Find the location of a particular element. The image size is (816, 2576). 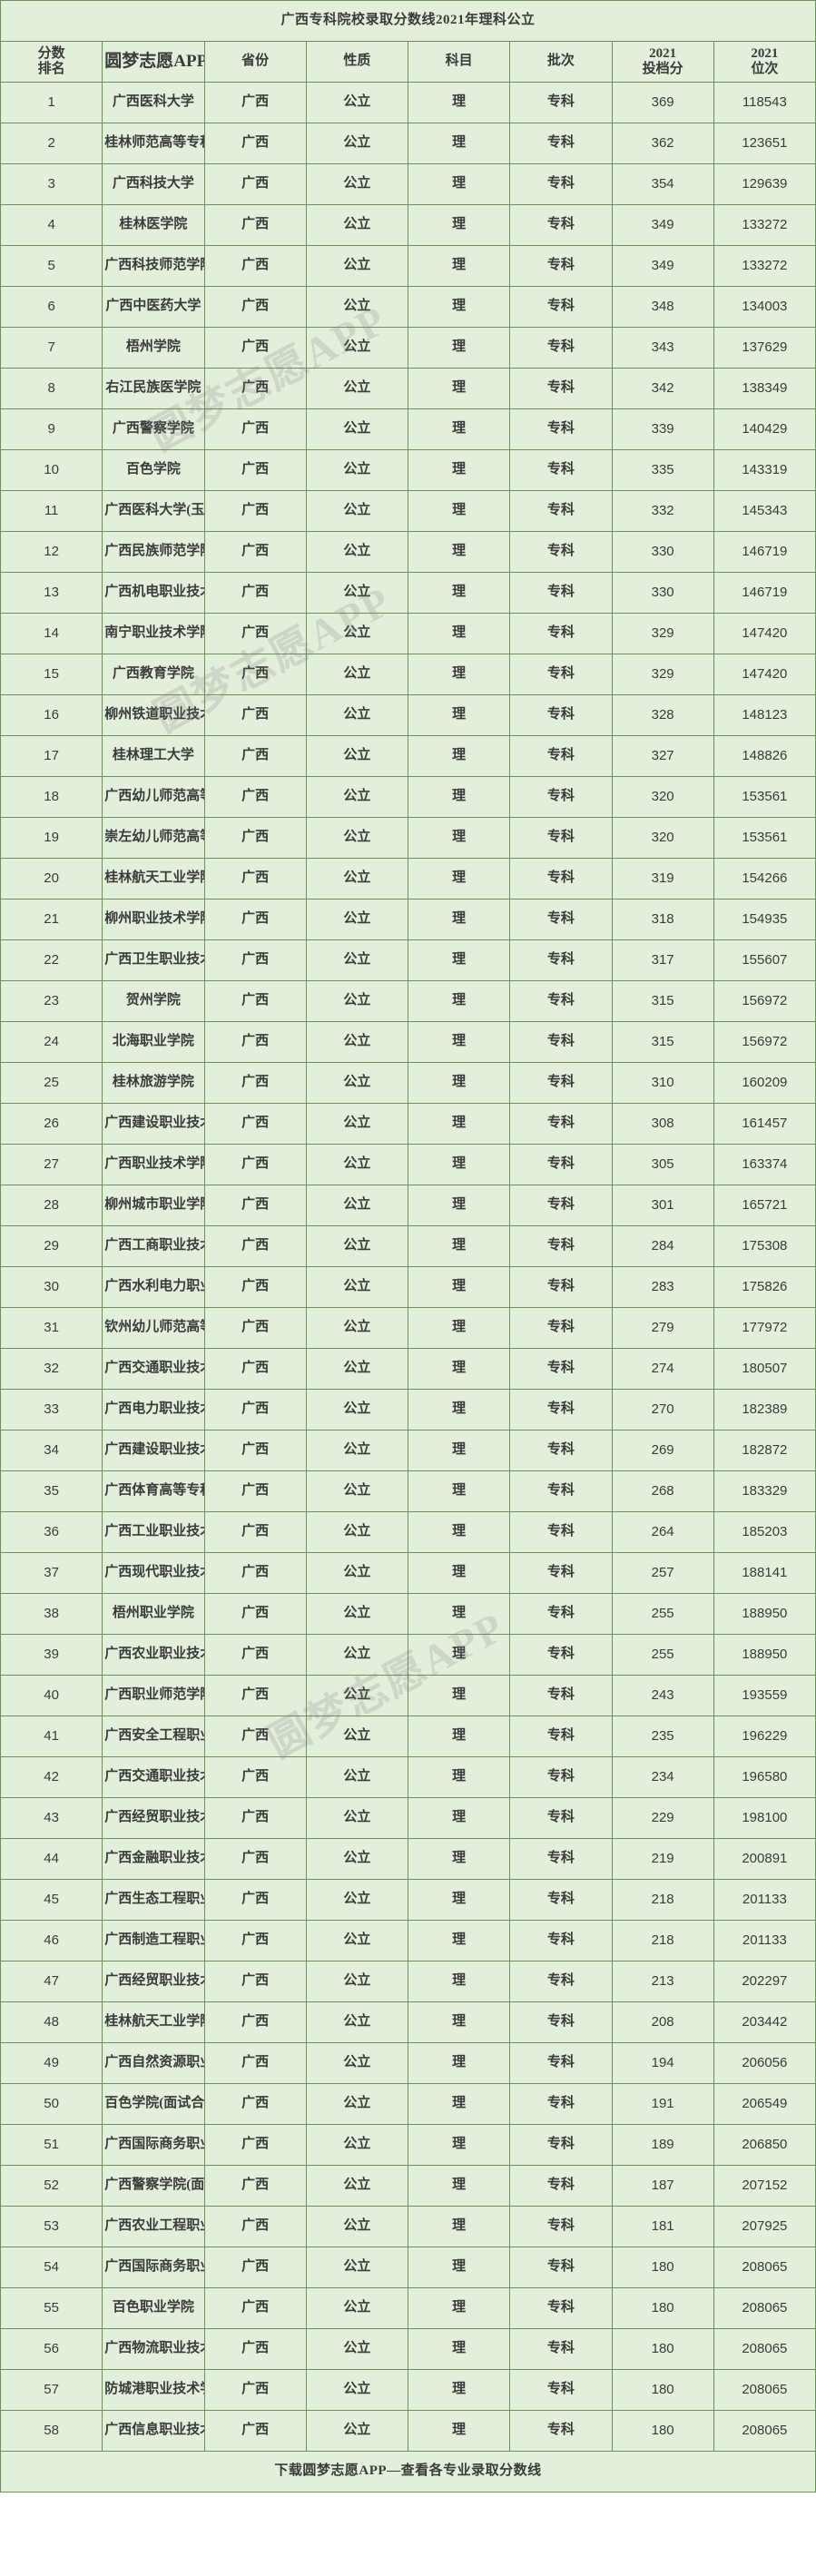

cell-score: 327 is located at coordinates (662, 756).